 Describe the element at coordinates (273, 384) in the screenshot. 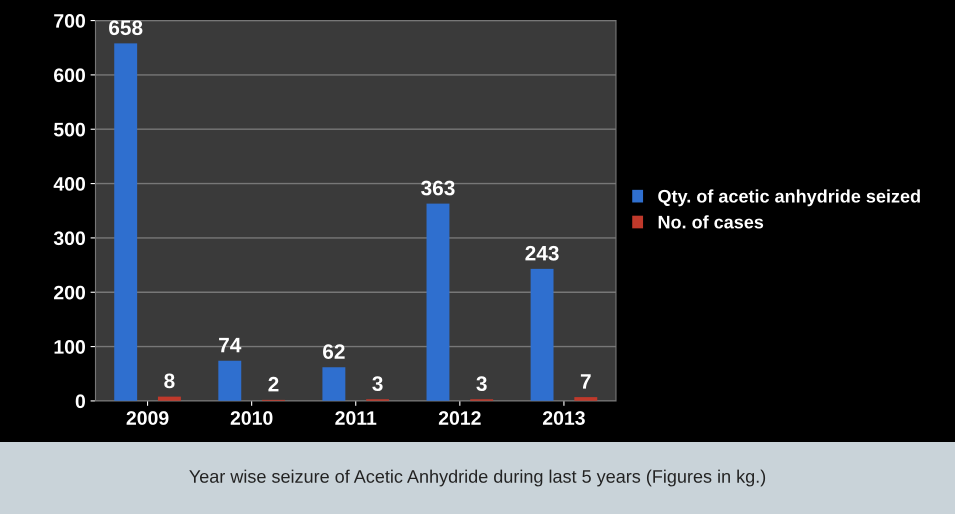

I see `data-label: 2` at that location.